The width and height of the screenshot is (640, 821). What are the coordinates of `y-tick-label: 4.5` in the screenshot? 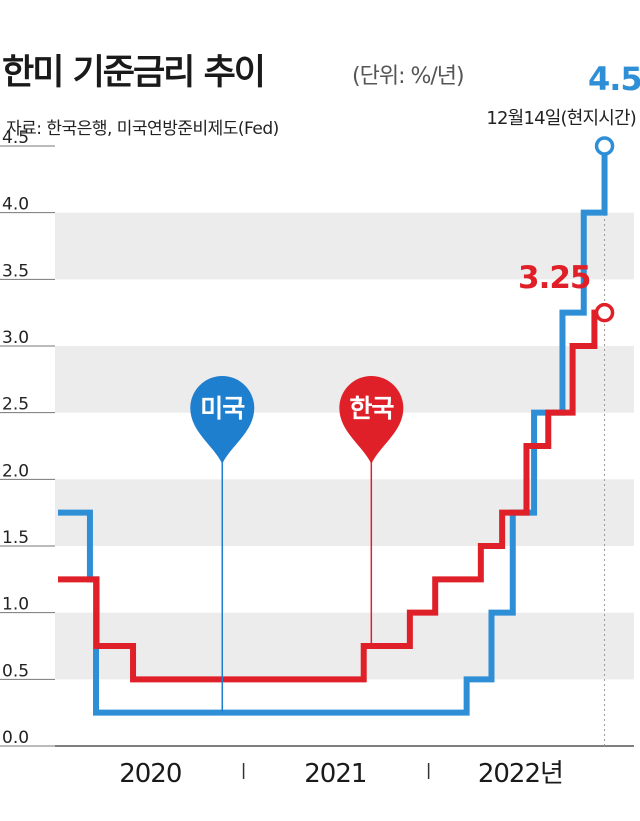 It's located at (15, 138).